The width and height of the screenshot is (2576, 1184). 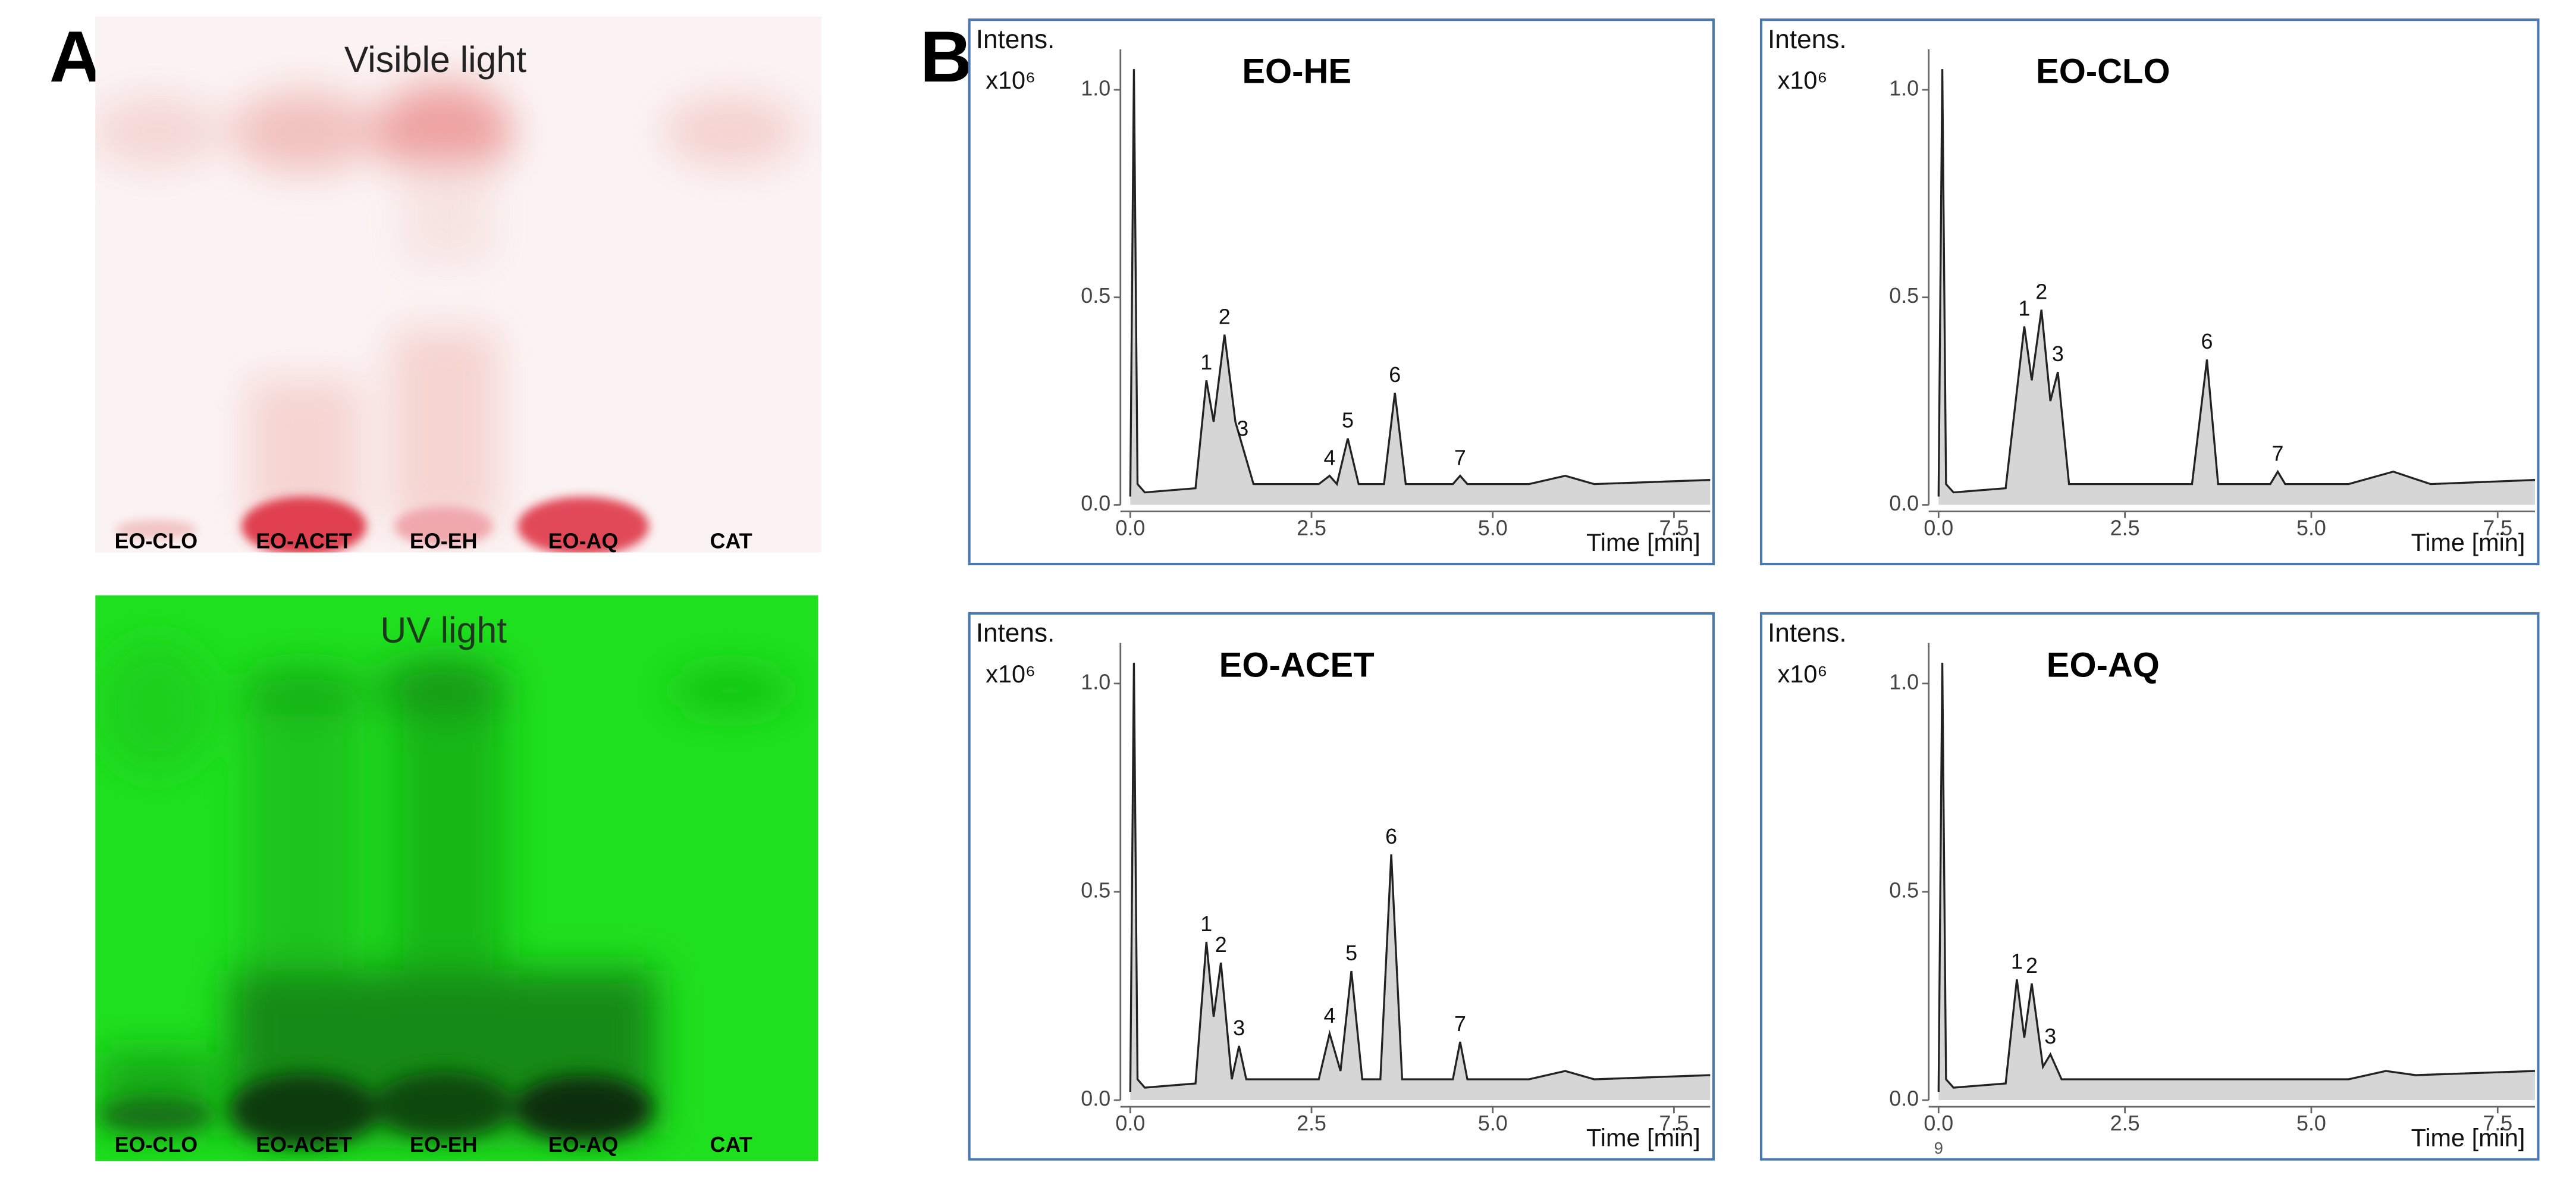 I want to click on plate-title: Visible light, so click(x=435, y=59).